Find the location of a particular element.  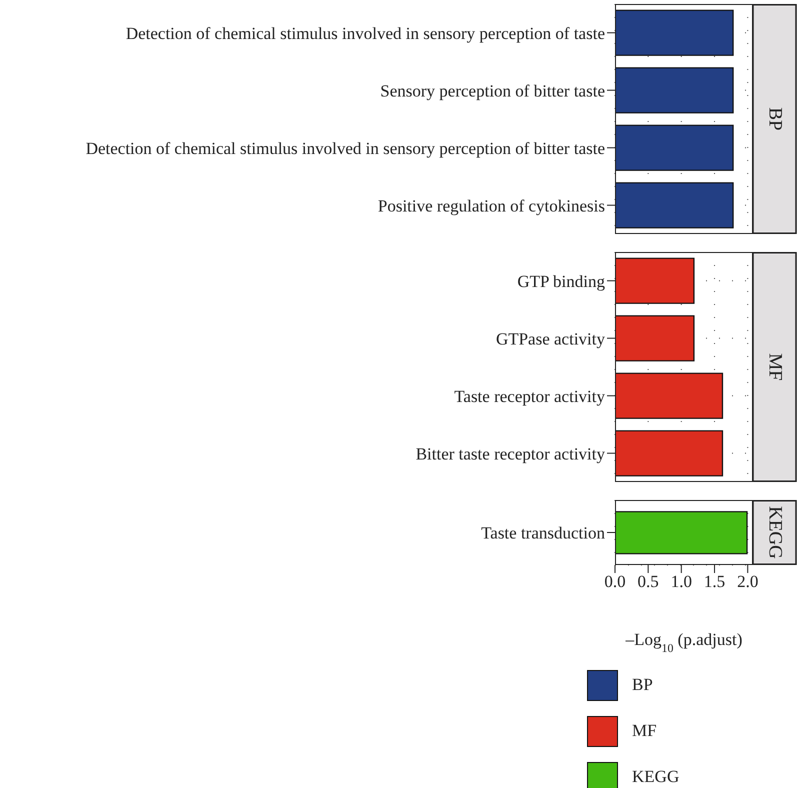

y-tick-label: Detection of chemical stimulus involved in sensory perception of taste is located at coordinates (365, 33).